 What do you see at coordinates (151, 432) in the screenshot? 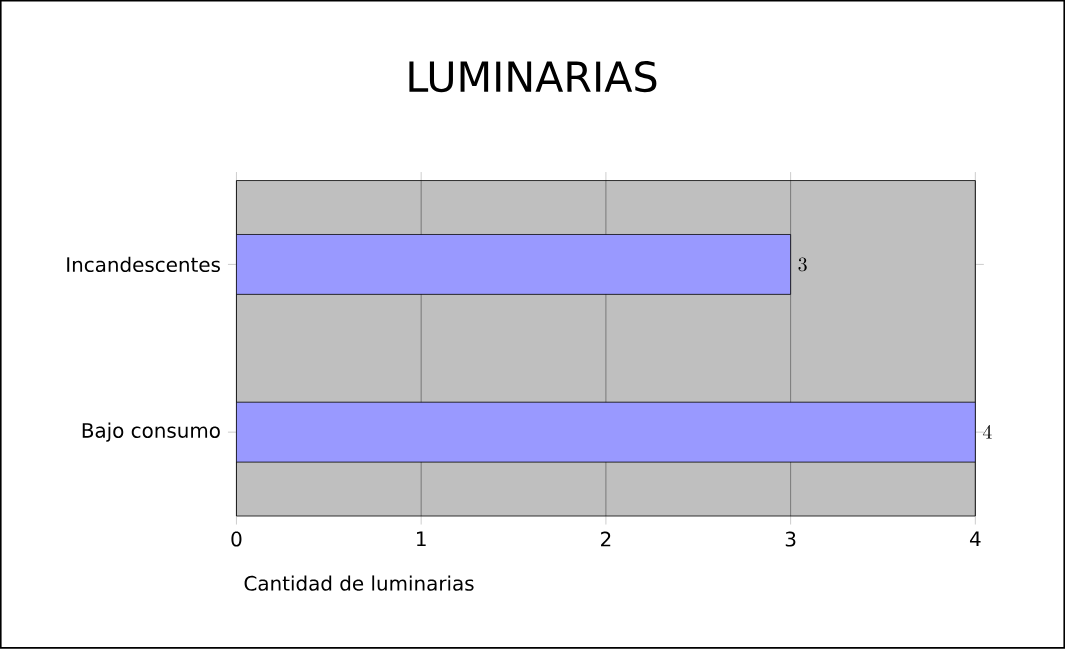
I see `y-tick-label: Bajo consumo` at bounding box center [151, 432].